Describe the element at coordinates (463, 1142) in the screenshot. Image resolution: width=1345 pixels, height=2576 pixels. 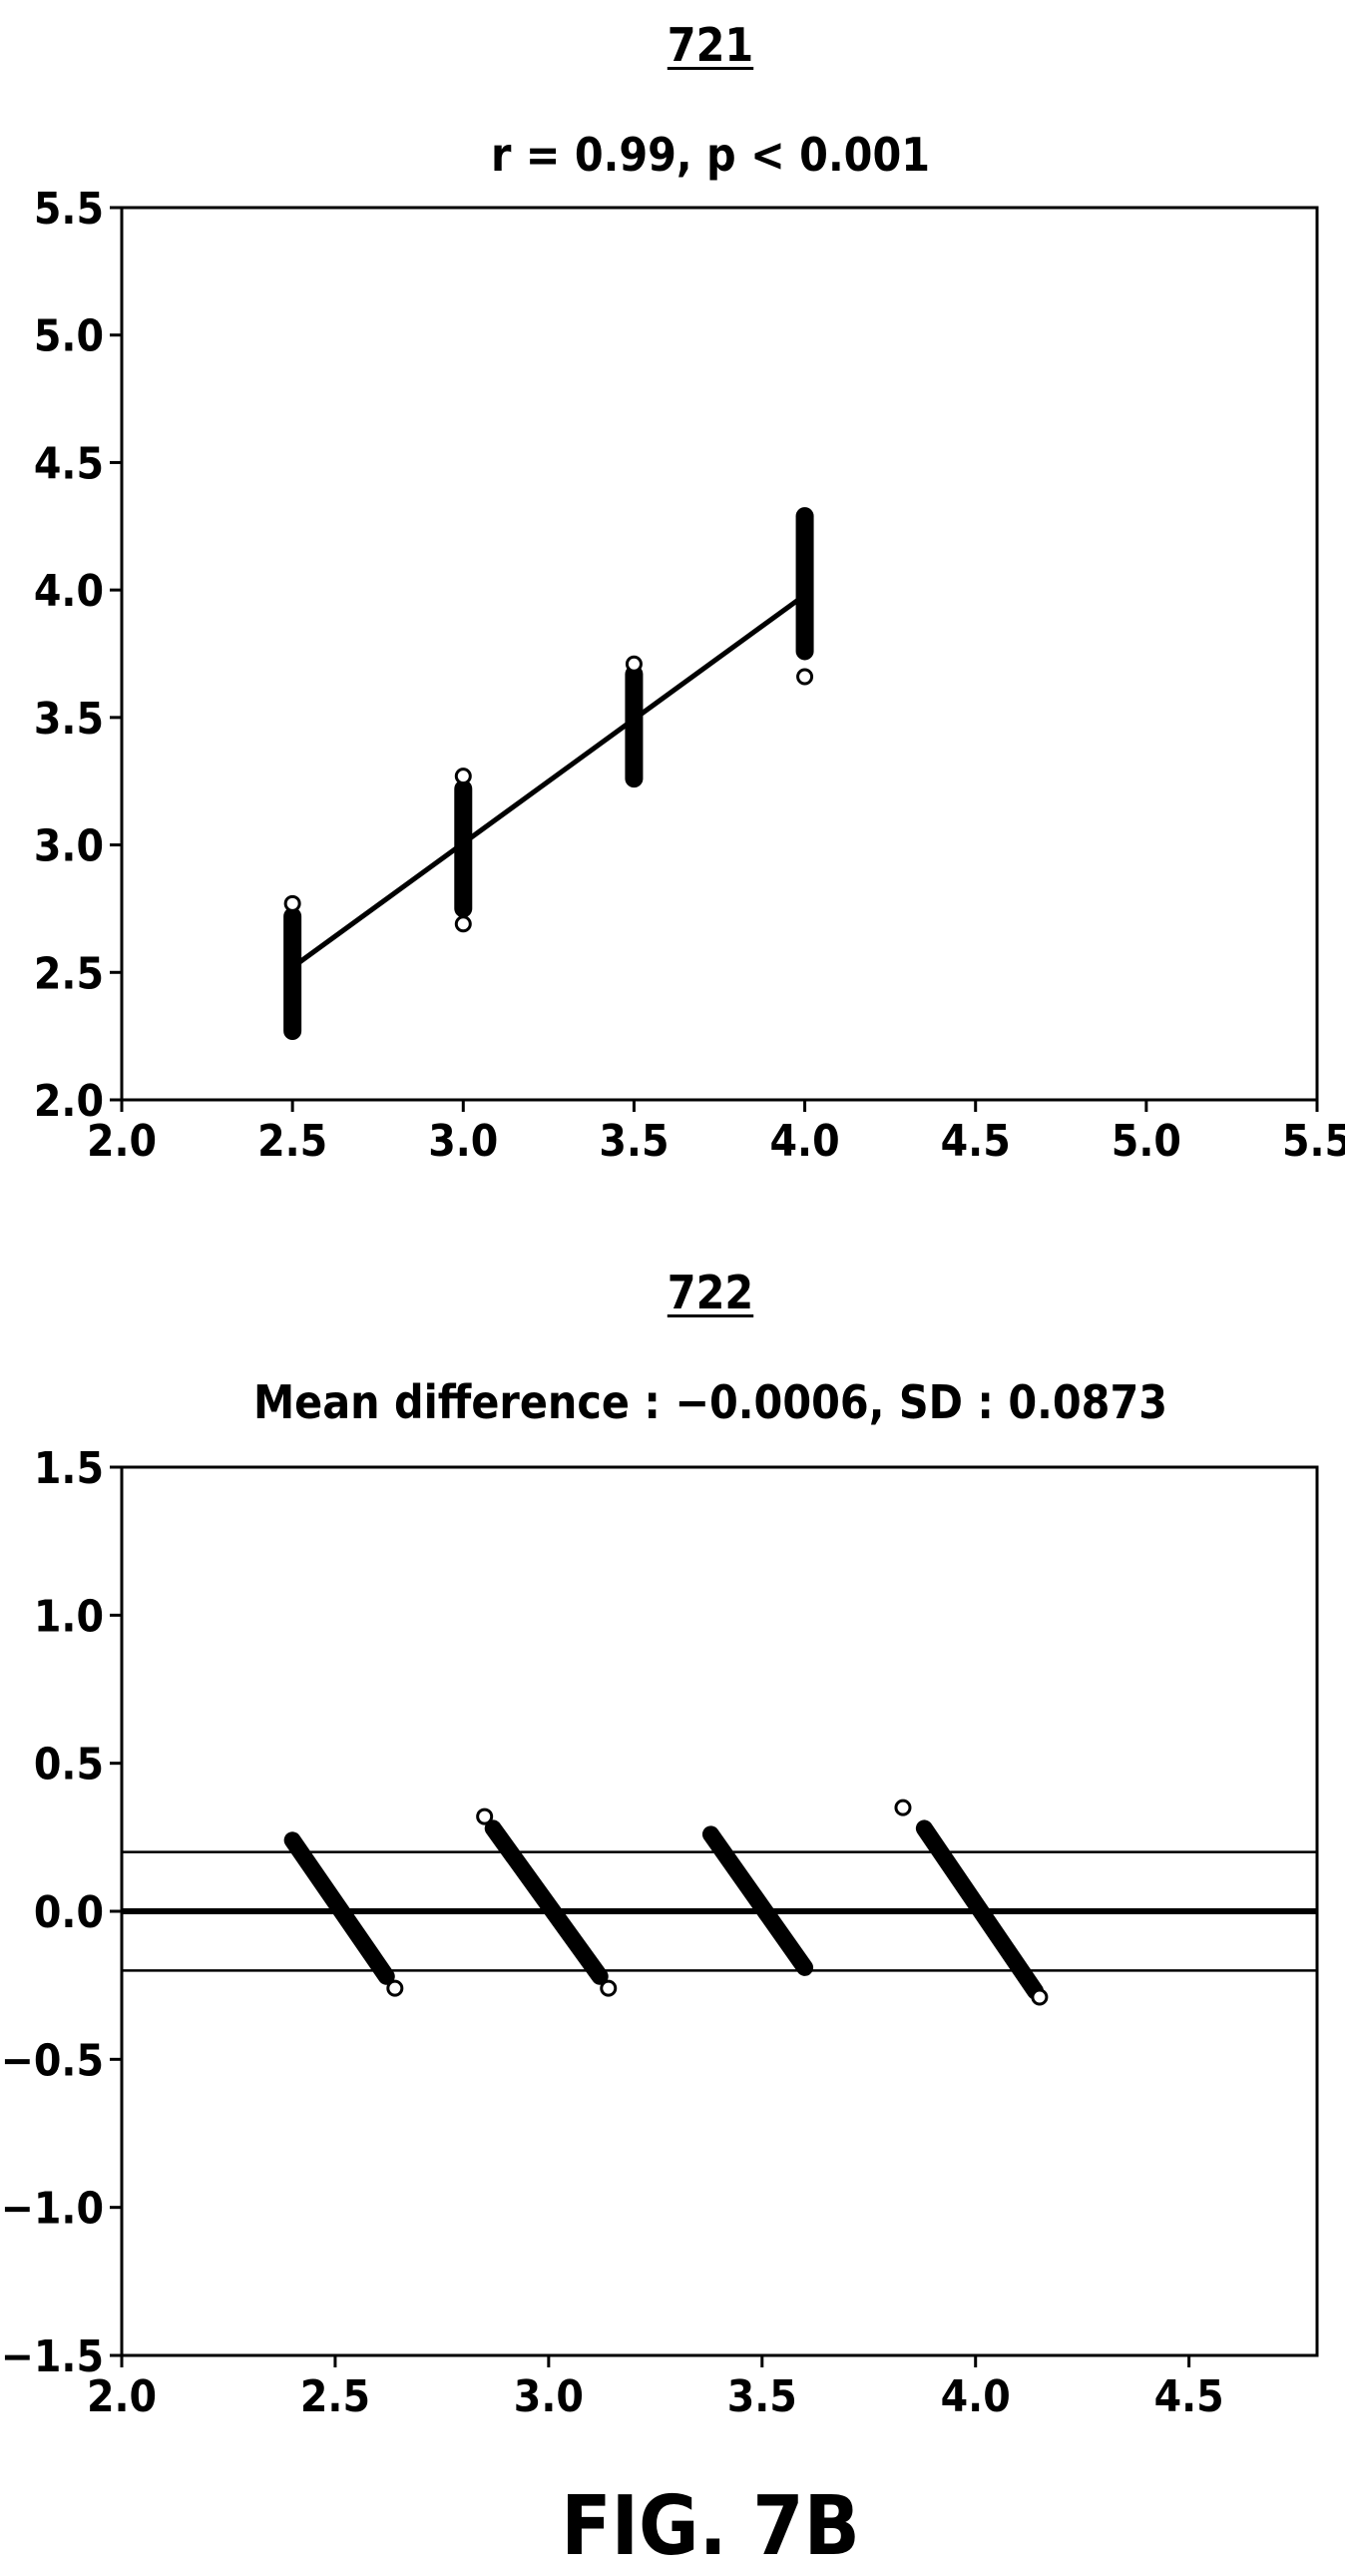
I see `chart-721-xtick-label: 3.0` at that location.